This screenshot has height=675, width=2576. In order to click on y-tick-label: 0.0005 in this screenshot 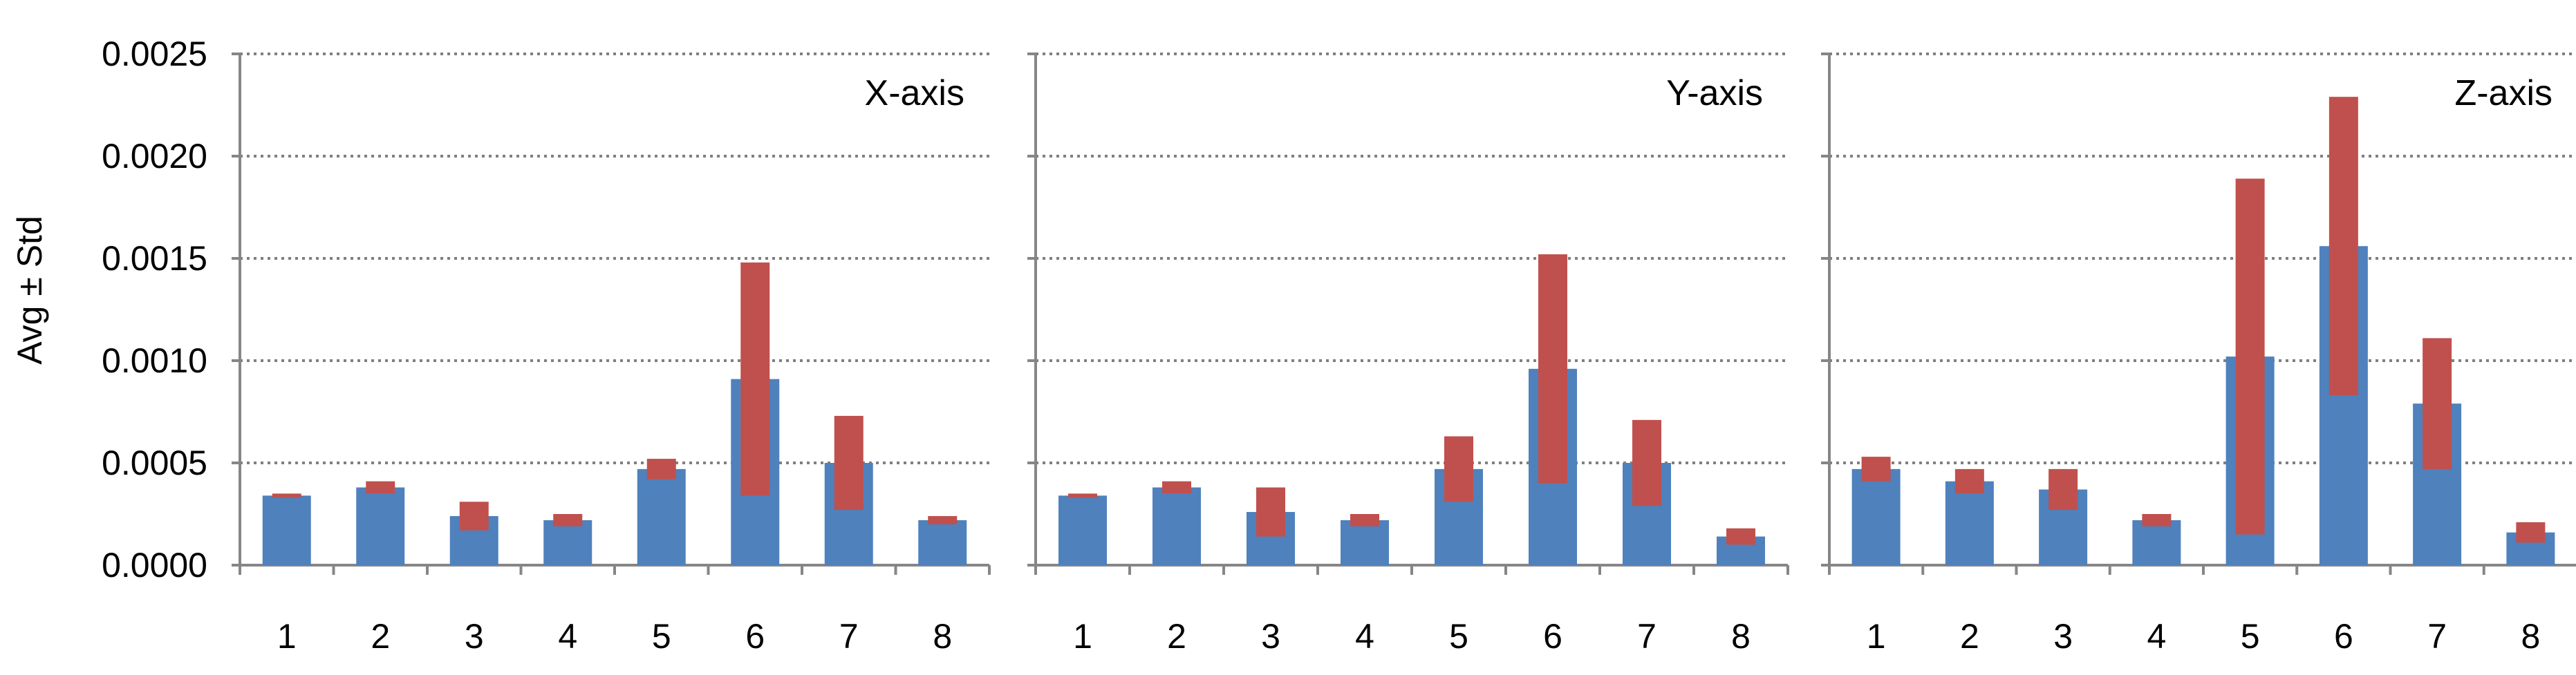, I will do `click(154, 463)`.